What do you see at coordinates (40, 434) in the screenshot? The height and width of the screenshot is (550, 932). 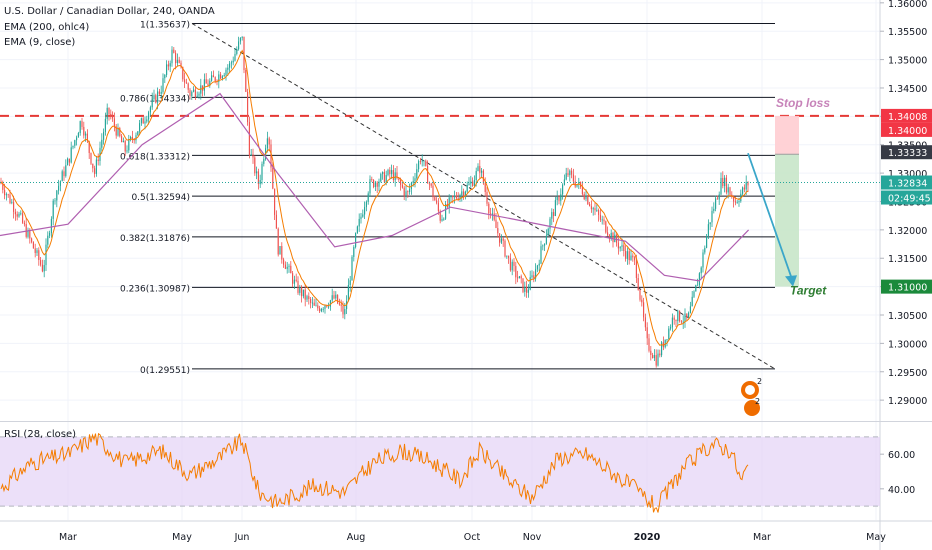 I see `rsi-legend: RSI (28, close)` at bounding box center [40, 434].